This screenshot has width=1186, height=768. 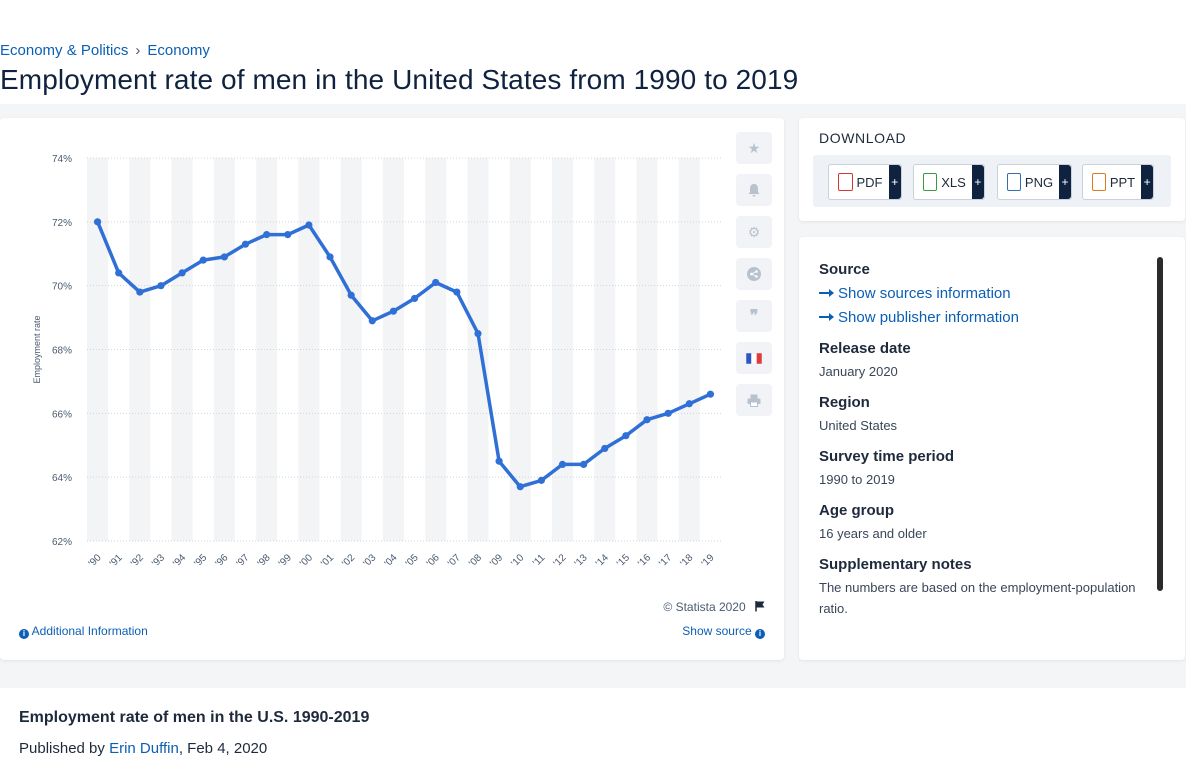 I want to click on release-date-label: Release date, so click(x=865, y=348).